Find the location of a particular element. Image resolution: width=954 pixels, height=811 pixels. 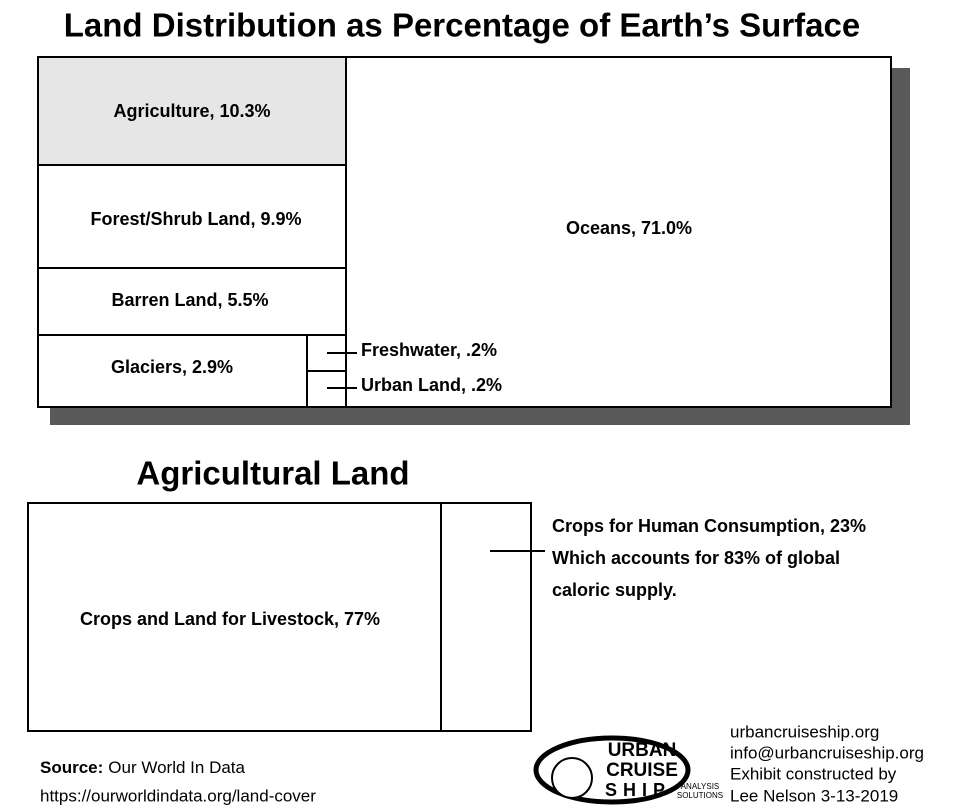

contact: info@urbancruiseship.org is located at coordinates (827, 752).